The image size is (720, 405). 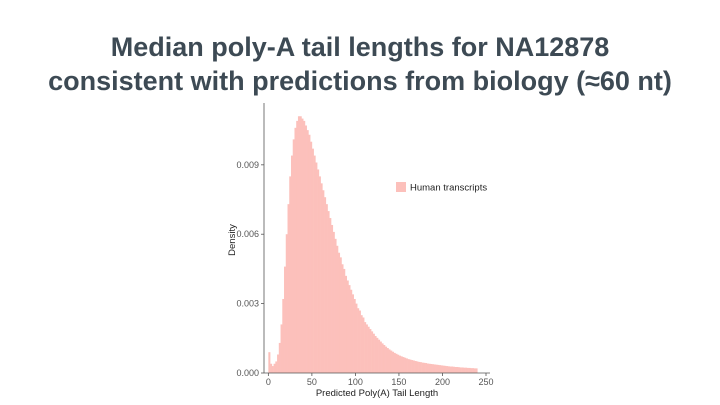 What do you see at coordinates (312, 382) in the screenshot?
I see `x-tick-label: 50` at bounding box center [312, 382].